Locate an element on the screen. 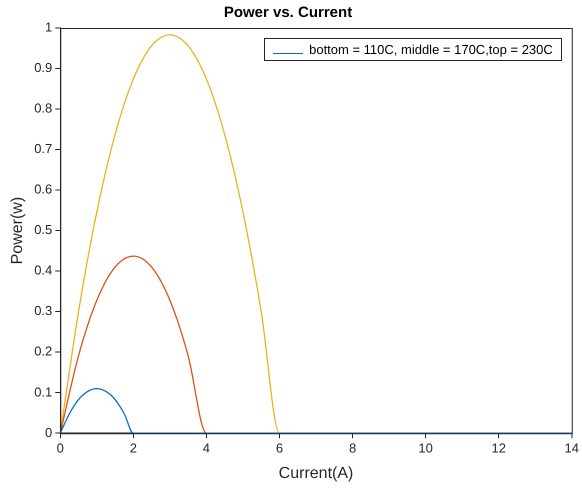 This screenshot has height=489, width=582. y-tick-label: 0.7 is located at coordinates (43, 148).